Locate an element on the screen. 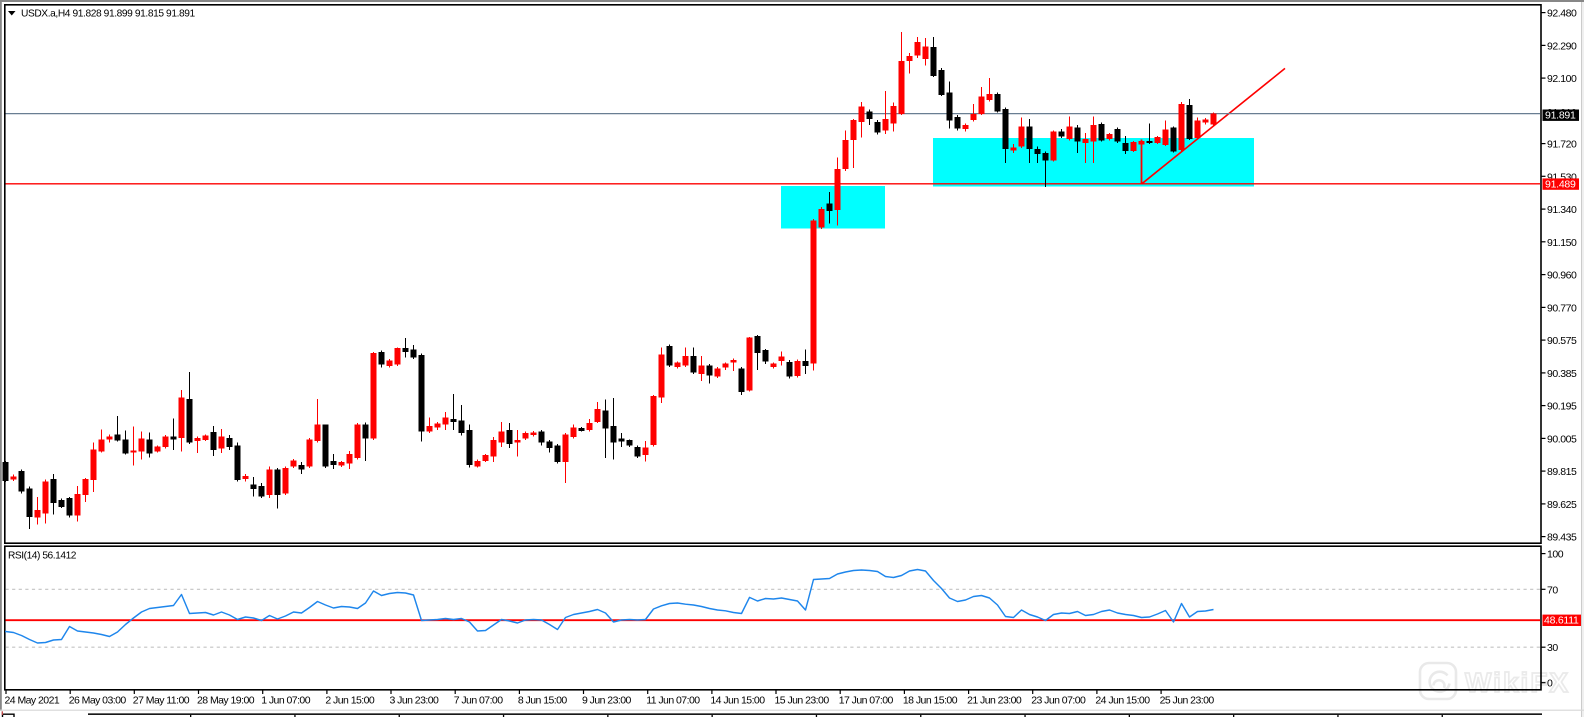 This screenshot has width=1584, height=717. svg-text: 2 Jun 15:00 is located at coordinates (350, 701).